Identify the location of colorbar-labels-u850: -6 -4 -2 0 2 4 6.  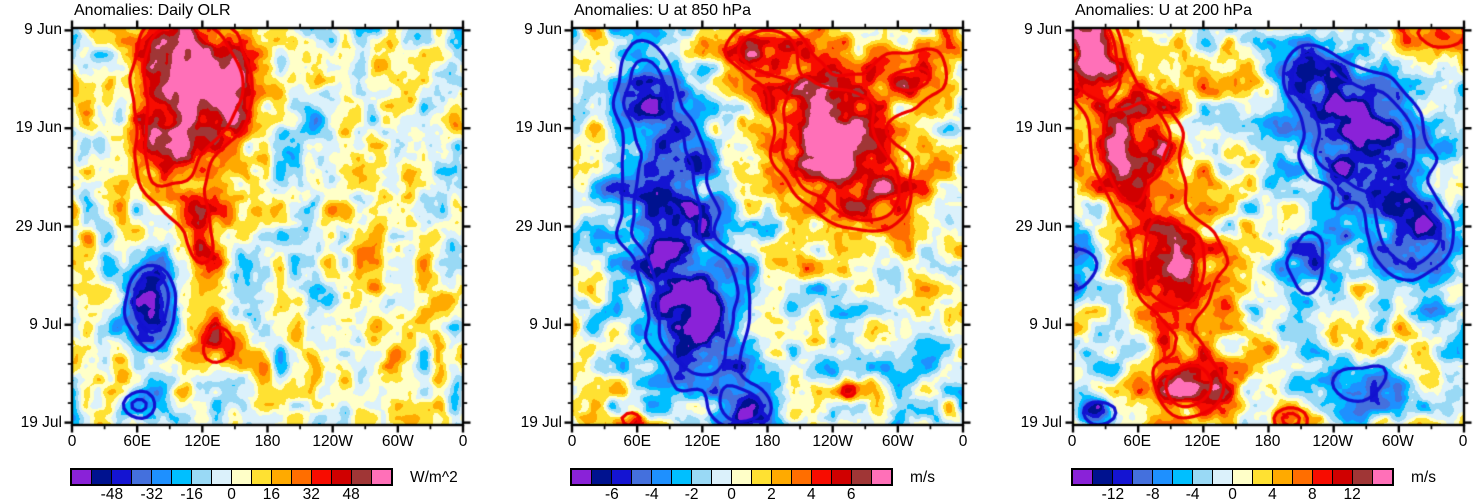
(731, 493).